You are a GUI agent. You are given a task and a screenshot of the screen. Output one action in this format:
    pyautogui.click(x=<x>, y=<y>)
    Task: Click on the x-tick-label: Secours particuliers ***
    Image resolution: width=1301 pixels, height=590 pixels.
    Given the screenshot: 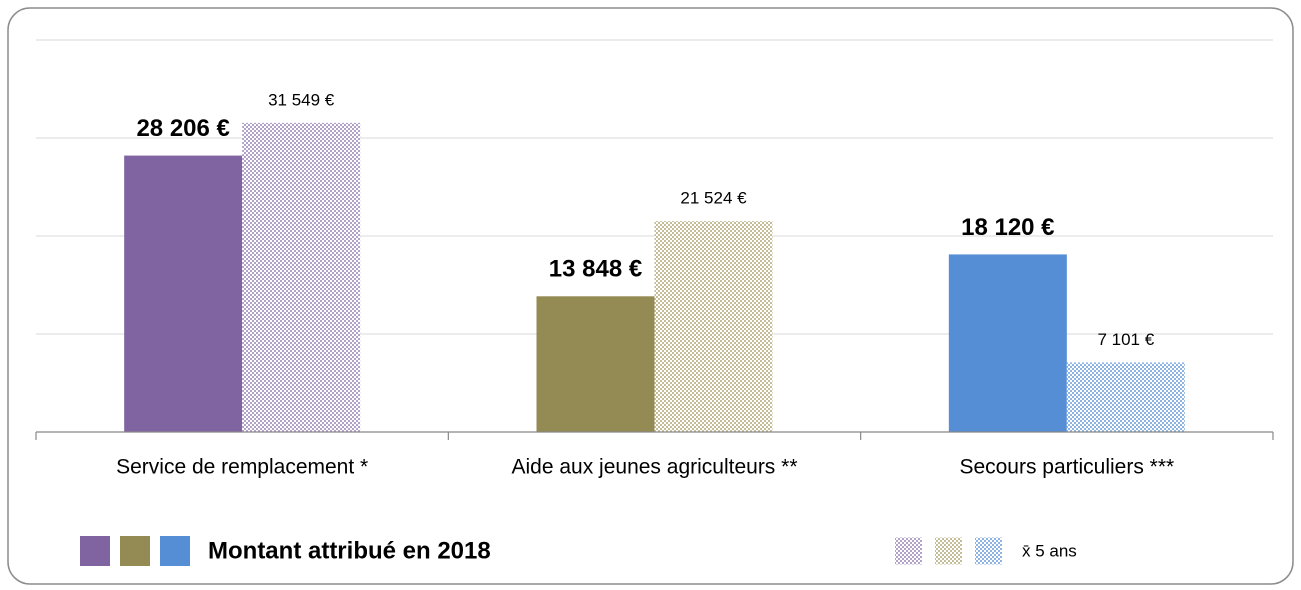 What is the action you would take?
    pyautogui.click(x=1066, y=467)
    